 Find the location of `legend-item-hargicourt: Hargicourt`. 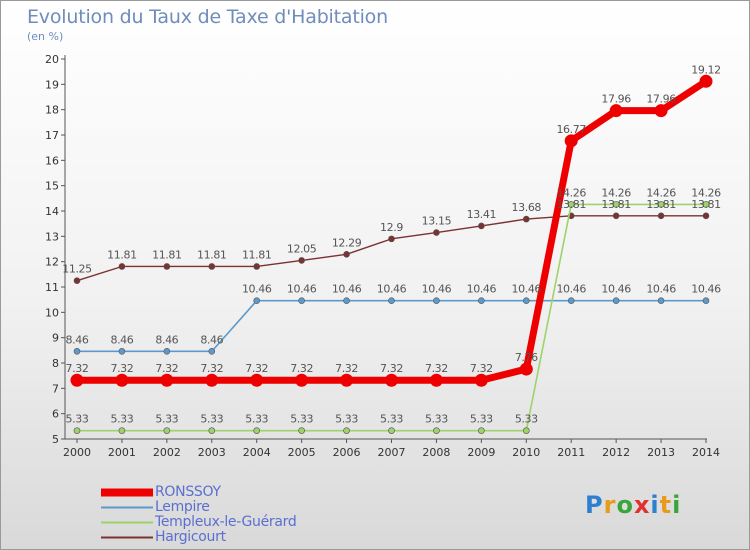

legend-item-hargicourt: Hargicourt is located at coordinates (198, 537).